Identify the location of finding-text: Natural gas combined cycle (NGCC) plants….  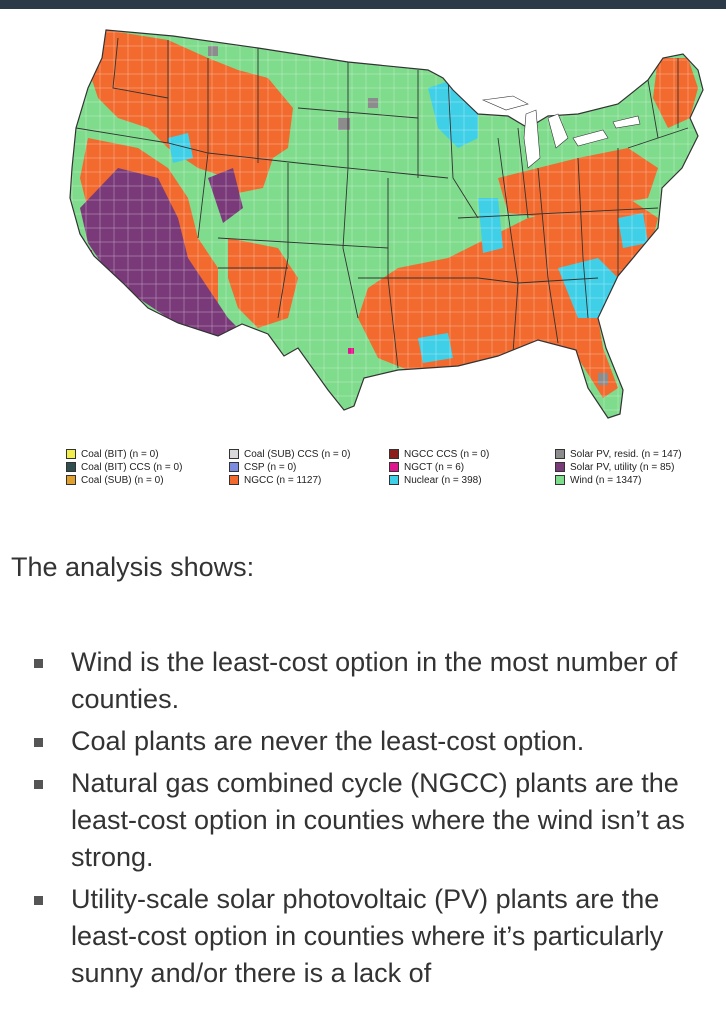
(378, 820).